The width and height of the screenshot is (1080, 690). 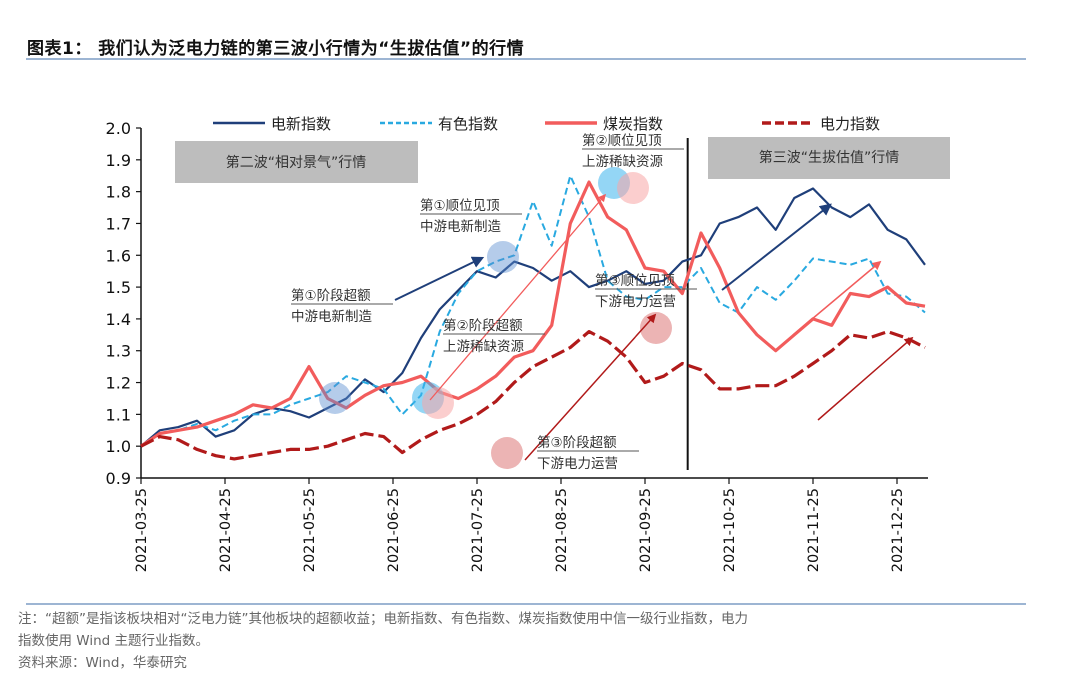 What do you see at coordinates (526, 604) in the screenshot?
I see `notes-rule` at bounding box center [526, 604].